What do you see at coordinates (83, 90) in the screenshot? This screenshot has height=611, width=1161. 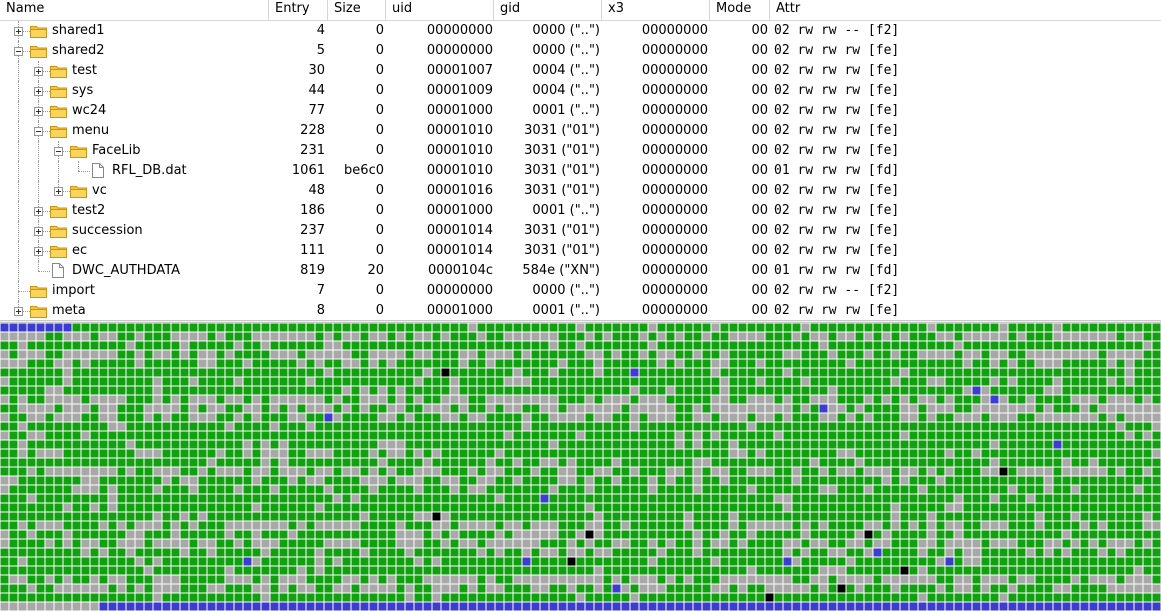 I see `tree-item-name: sys` at bounding box center [83, 90].